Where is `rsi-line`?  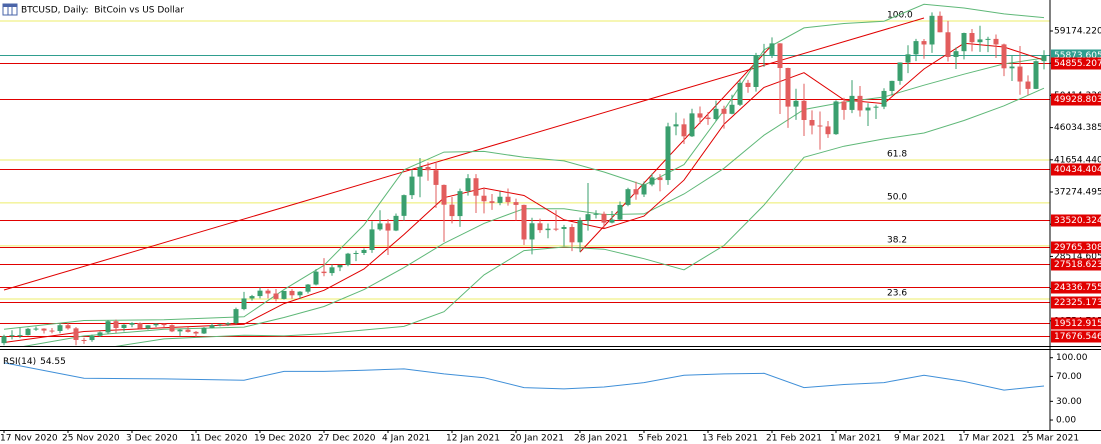 rsi-line is located at coordinates (524, 376).